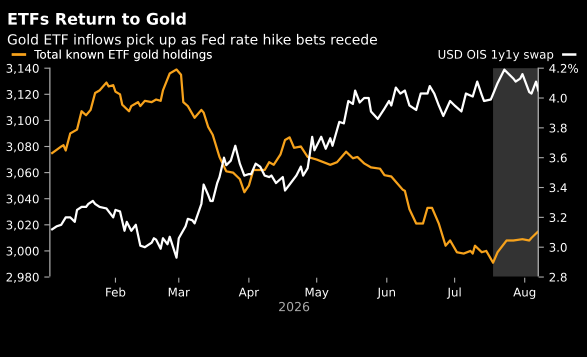 The height and width of the screenshot is (357, 587). What do you see at coordinates (496, 56) in the screenshot?
I see `series-label: USD OIS 1y1y swap` at bounding box center [496, 56].